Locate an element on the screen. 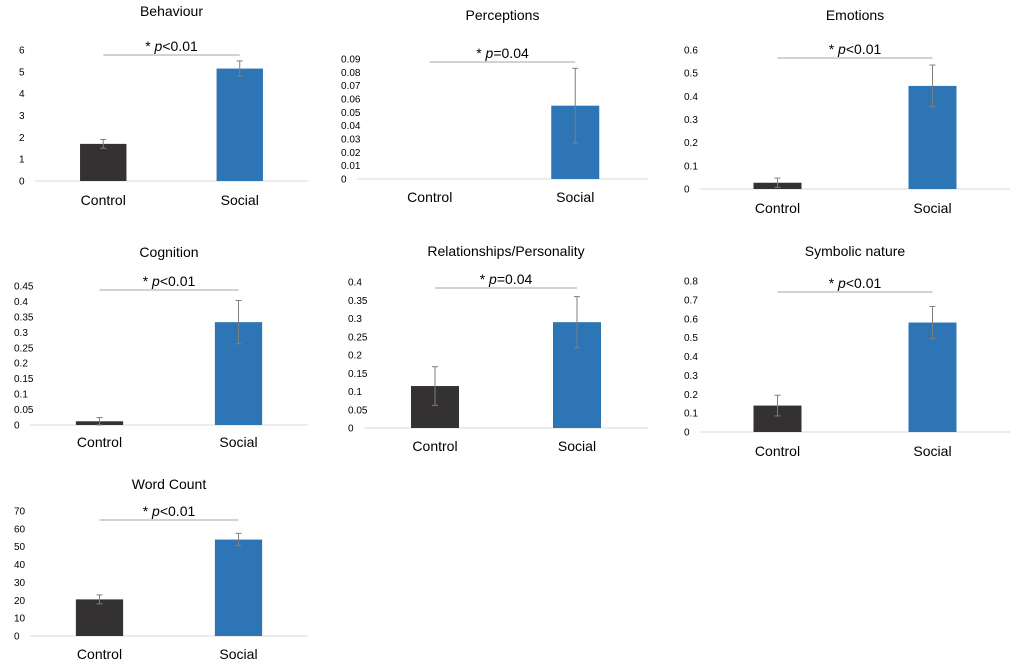  chart-title: Emotions is located at coordinates (855, 15).